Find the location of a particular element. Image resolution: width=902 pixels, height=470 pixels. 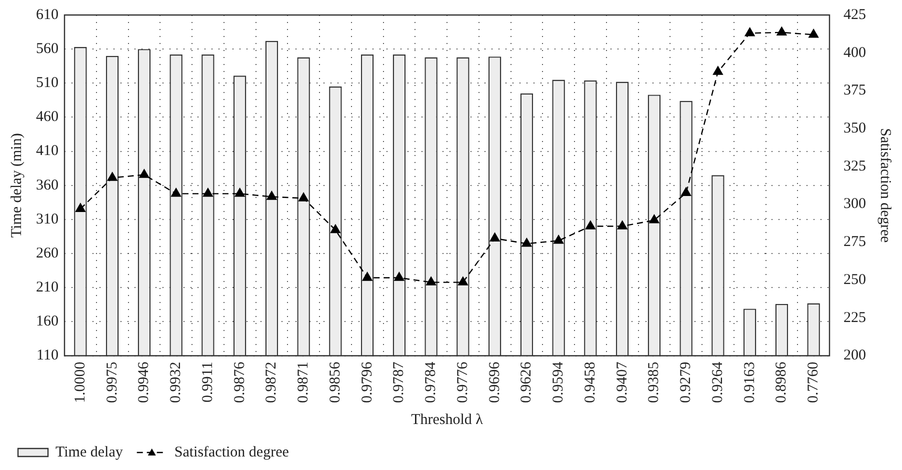

x-tick-label: 0.9872 is located at coordinates (272, 382).